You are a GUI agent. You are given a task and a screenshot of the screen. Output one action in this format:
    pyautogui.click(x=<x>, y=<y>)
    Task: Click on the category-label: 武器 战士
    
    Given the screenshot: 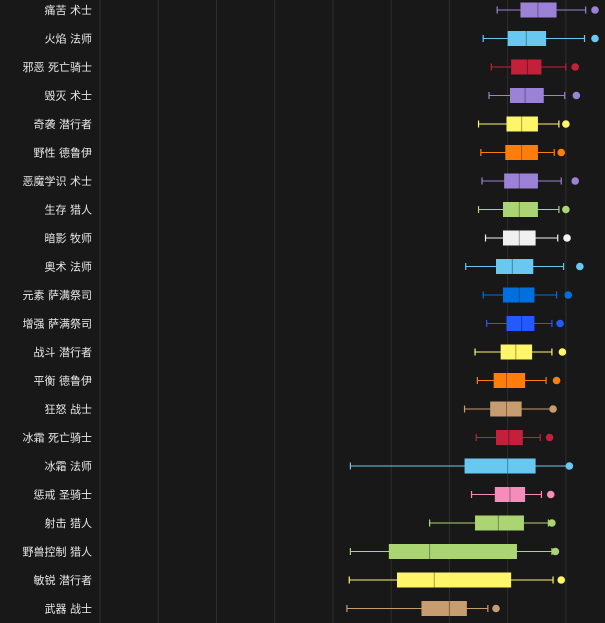 What is the action you would take?
    pyautogui.click(x=69, y=609)
    